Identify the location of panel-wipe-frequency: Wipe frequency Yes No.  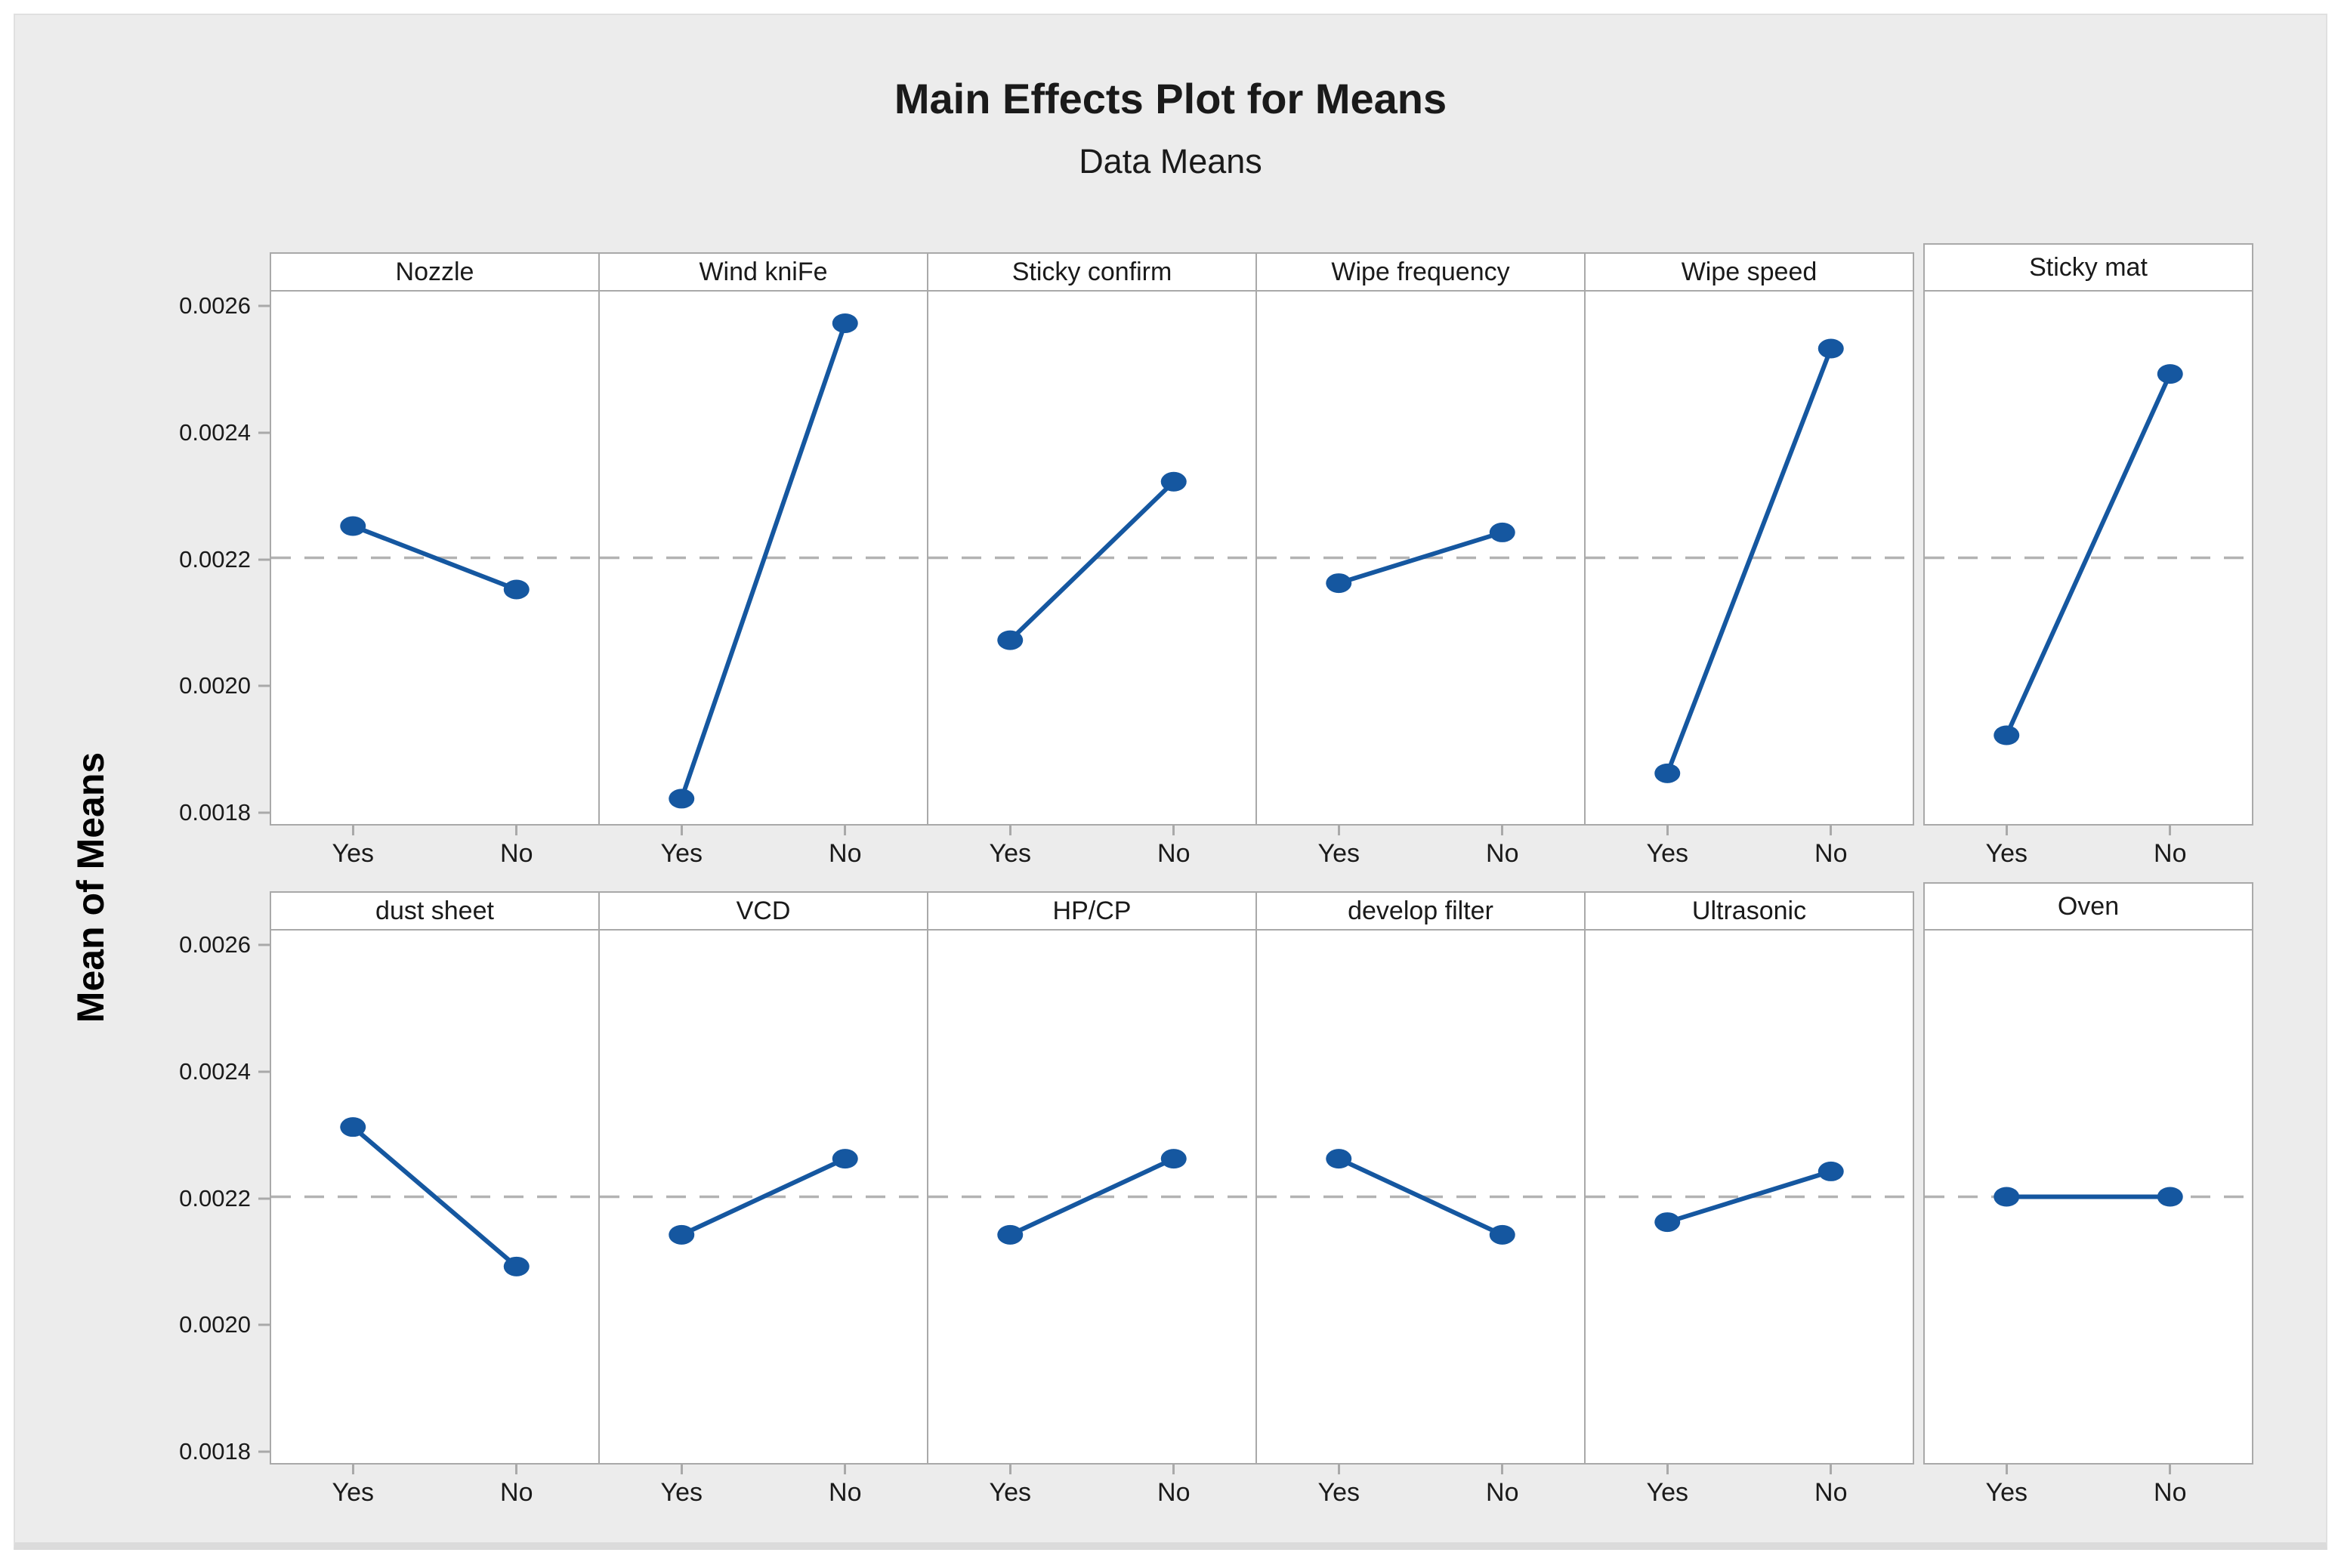
(1420, 568).